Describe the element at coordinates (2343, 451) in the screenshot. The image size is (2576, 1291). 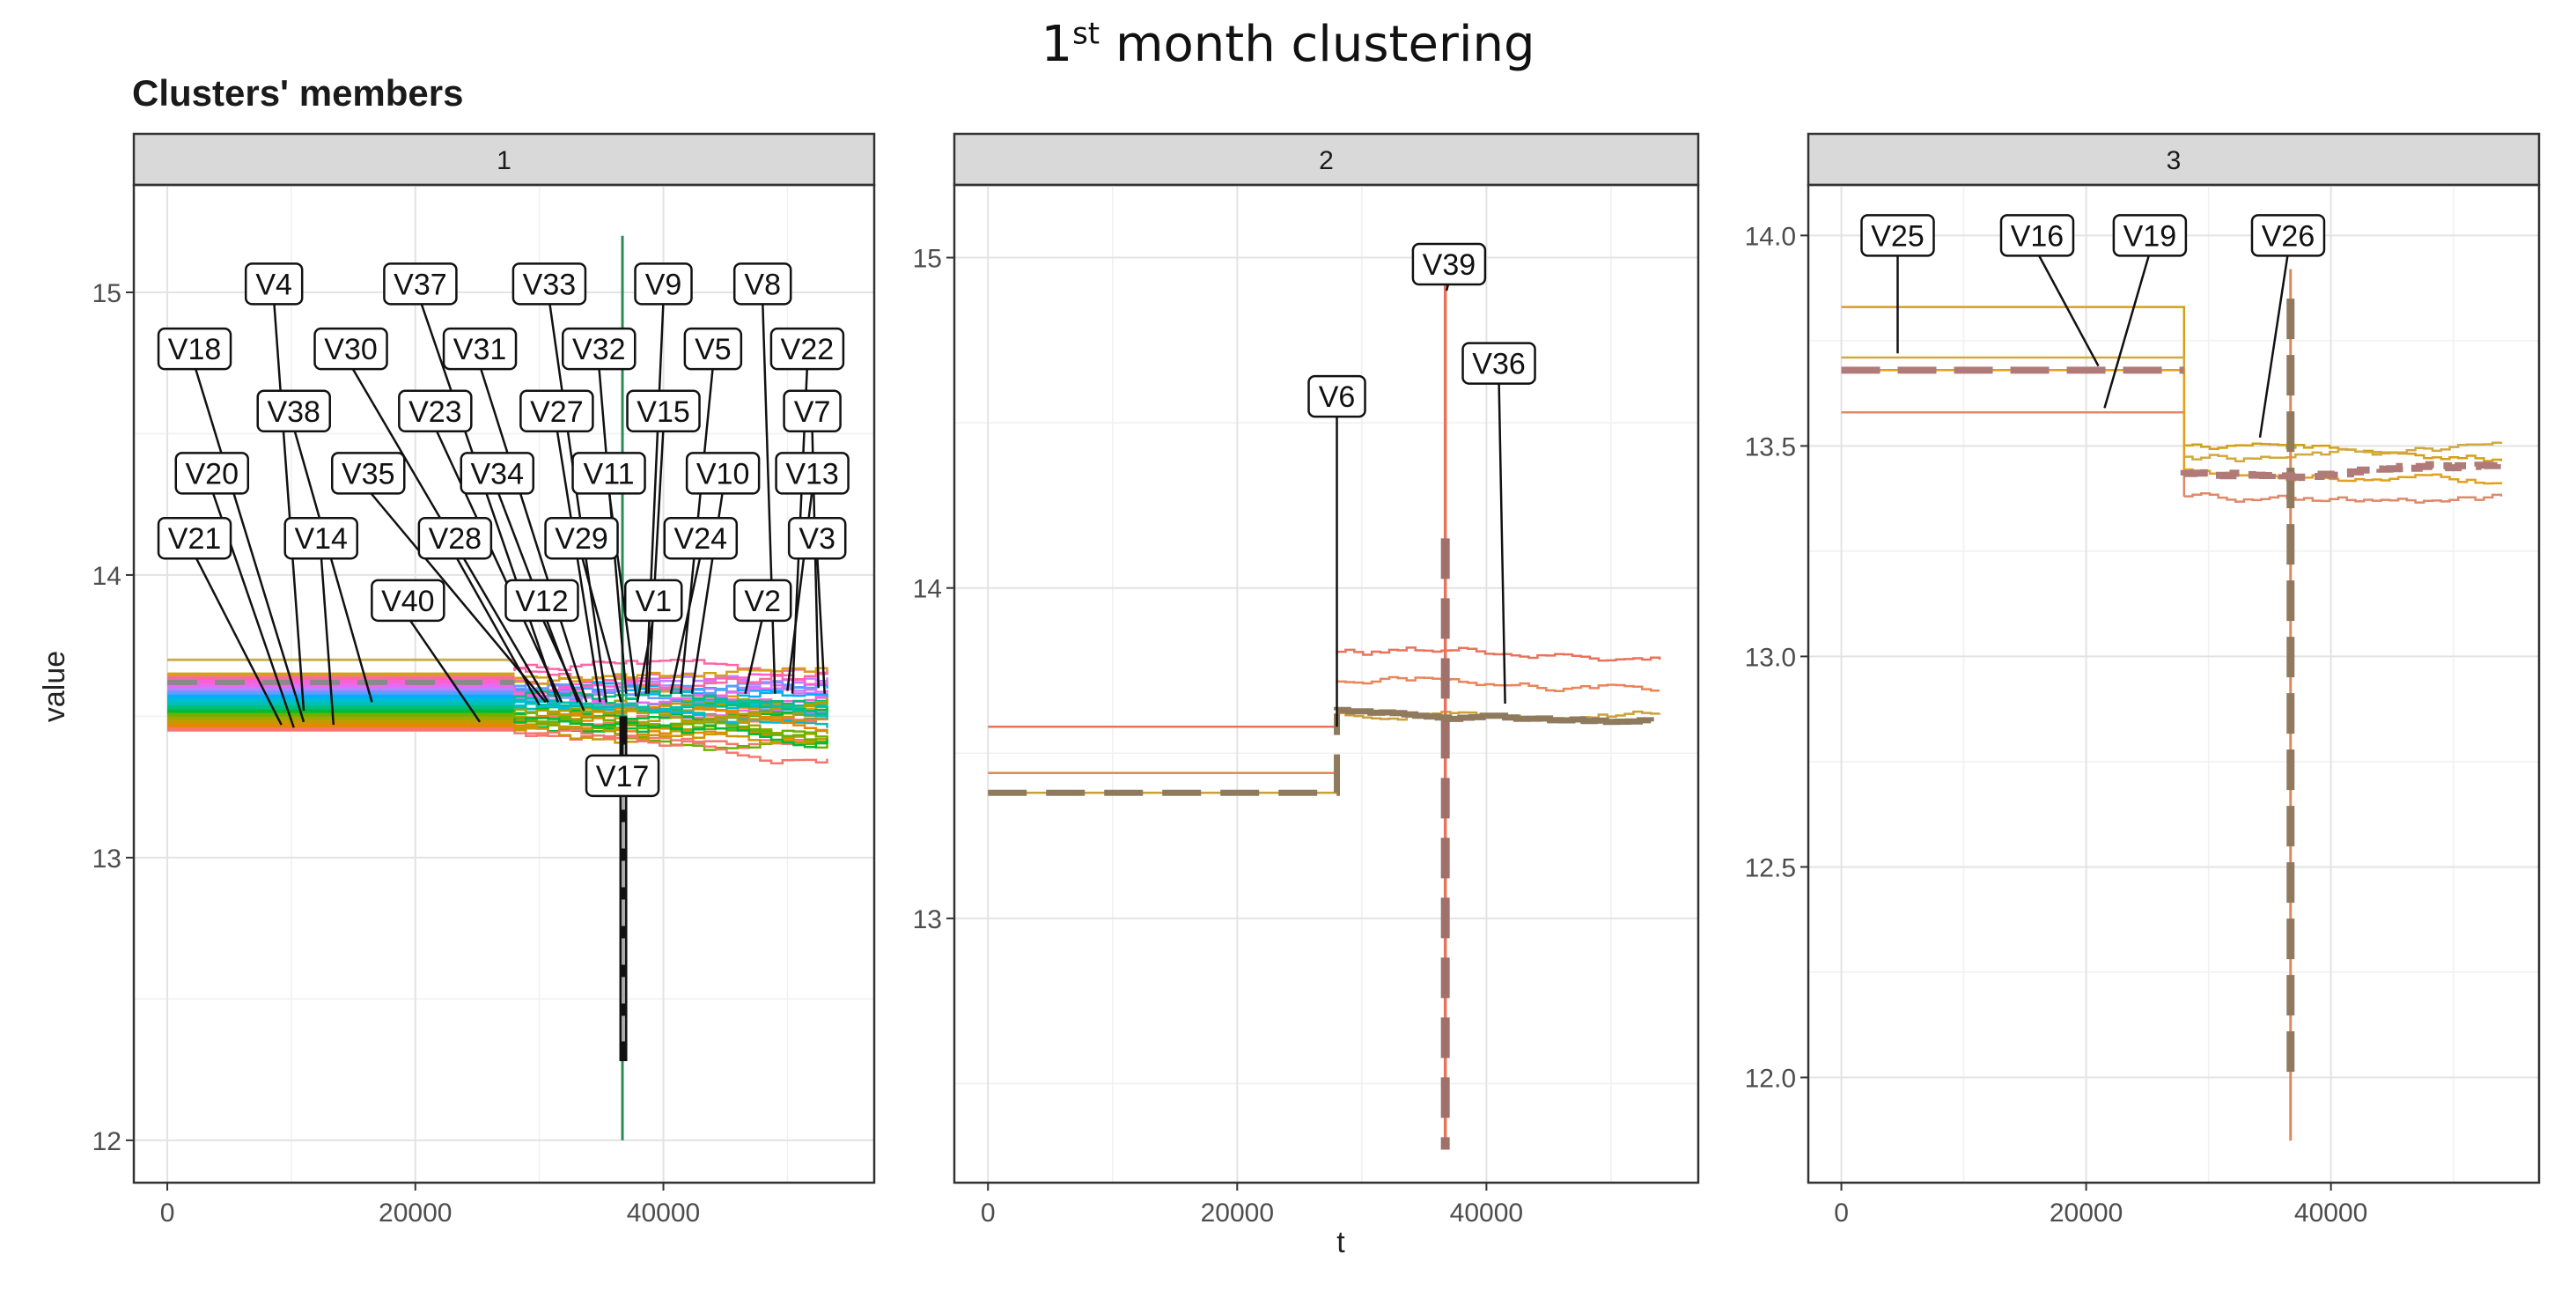
I see `series-line-V16` at that location.